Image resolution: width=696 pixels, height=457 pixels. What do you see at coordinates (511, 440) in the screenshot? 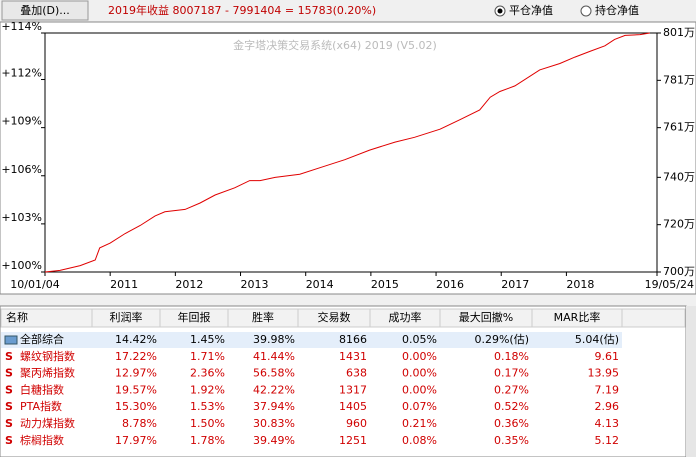
I see `cell: 0.35%` at bounding box center [511, 440].